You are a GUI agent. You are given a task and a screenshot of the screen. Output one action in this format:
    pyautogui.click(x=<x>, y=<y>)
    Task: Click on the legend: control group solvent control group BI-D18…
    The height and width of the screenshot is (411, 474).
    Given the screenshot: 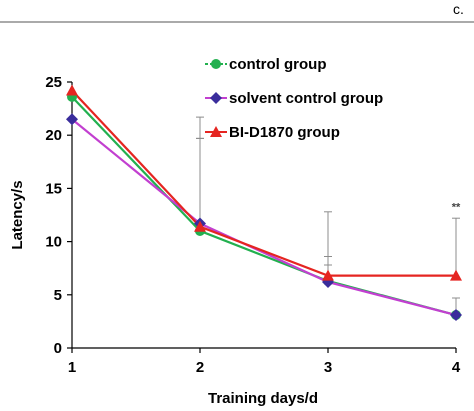 What is the action you would take?
    pyautogui.click(x=294, y=98)
    